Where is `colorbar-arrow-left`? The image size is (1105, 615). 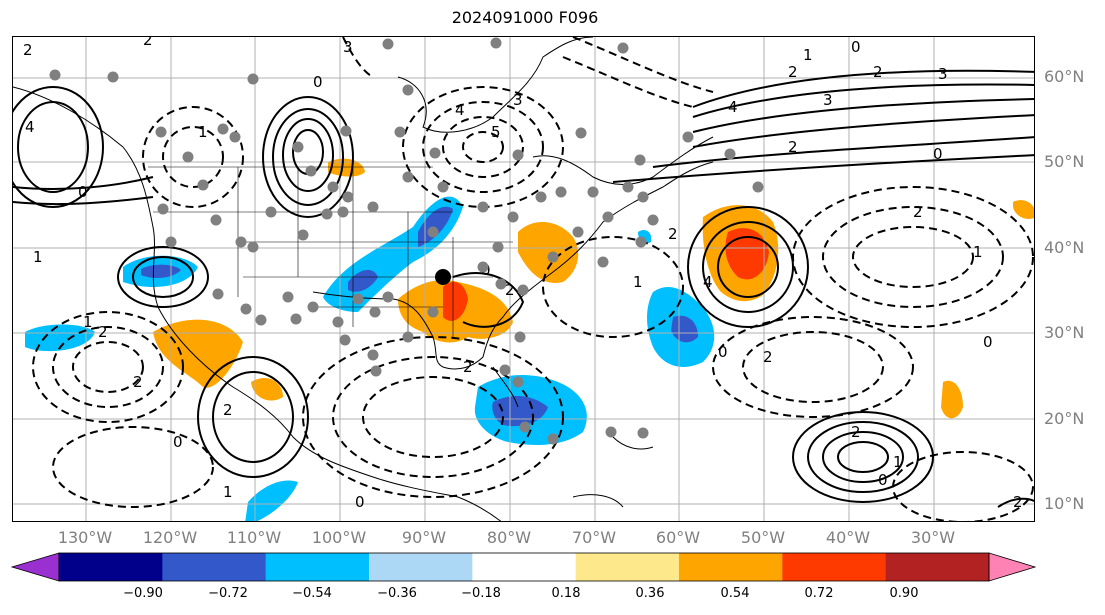 colorbar-arrow-left is located at coordinates (35, 567).